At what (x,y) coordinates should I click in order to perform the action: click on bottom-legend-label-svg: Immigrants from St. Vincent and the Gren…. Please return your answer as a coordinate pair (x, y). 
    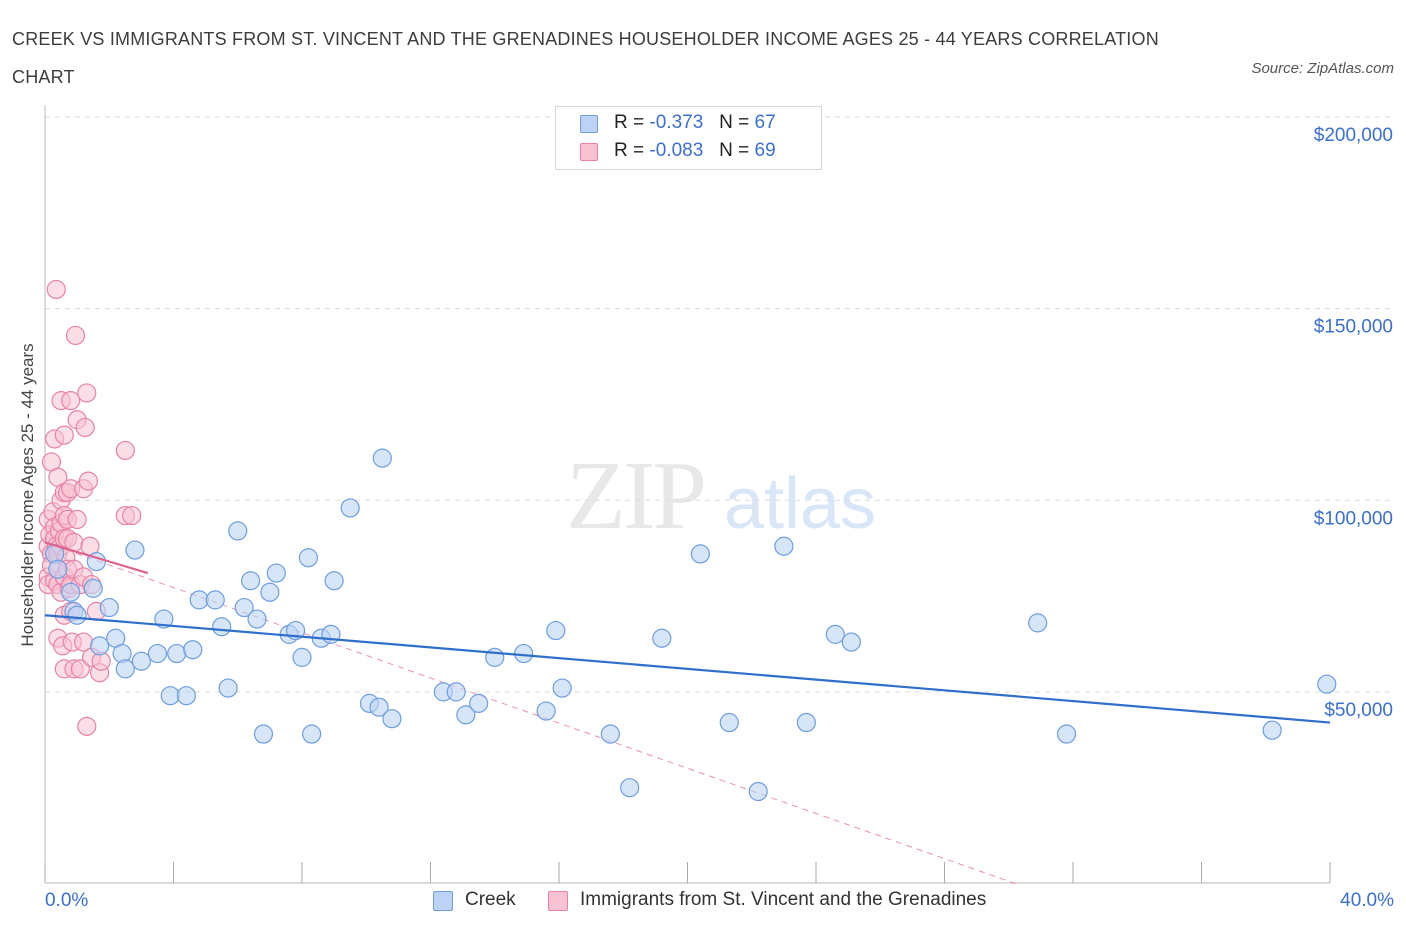
    Looking at the image, I should click on (783, 899).